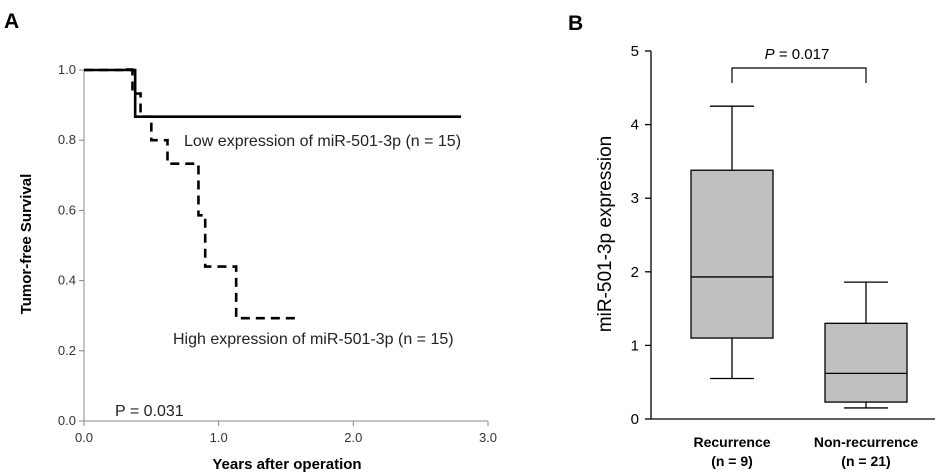  What do you see at coordinates (219, 437) in the screenshot?
I see `panel-a-x-tick-label: 1.0` at bounding box center [219, 437].